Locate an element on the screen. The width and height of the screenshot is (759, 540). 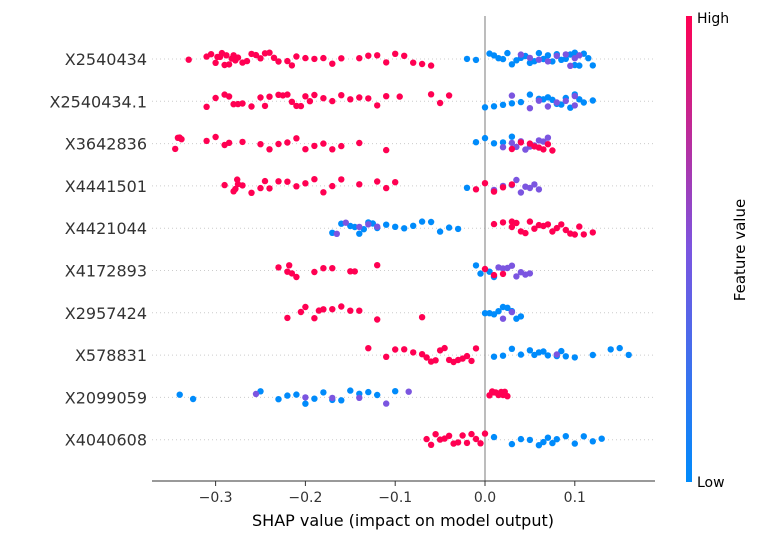
x-axis-ticks: −0.3 −0.2 −0.1 0.0 0.1 is located at coordinates (392, 493).